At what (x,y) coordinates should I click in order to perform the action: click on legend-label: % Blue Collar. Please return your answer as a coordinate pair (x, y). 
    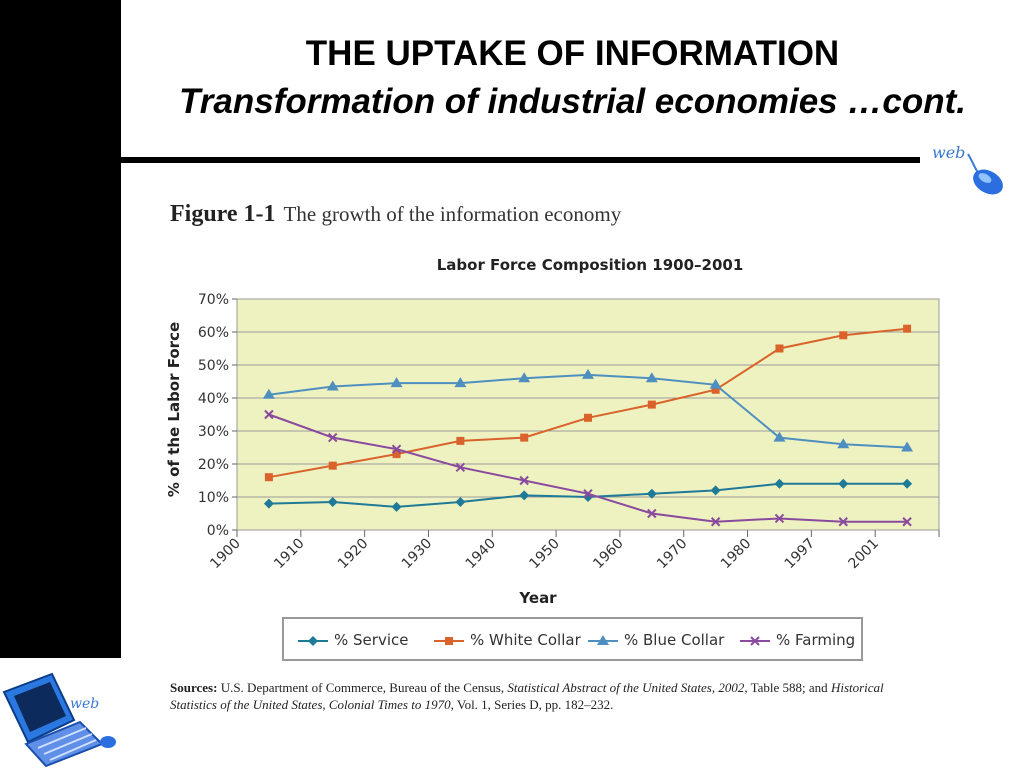
    Looking at the image, I should click on (674, 640).